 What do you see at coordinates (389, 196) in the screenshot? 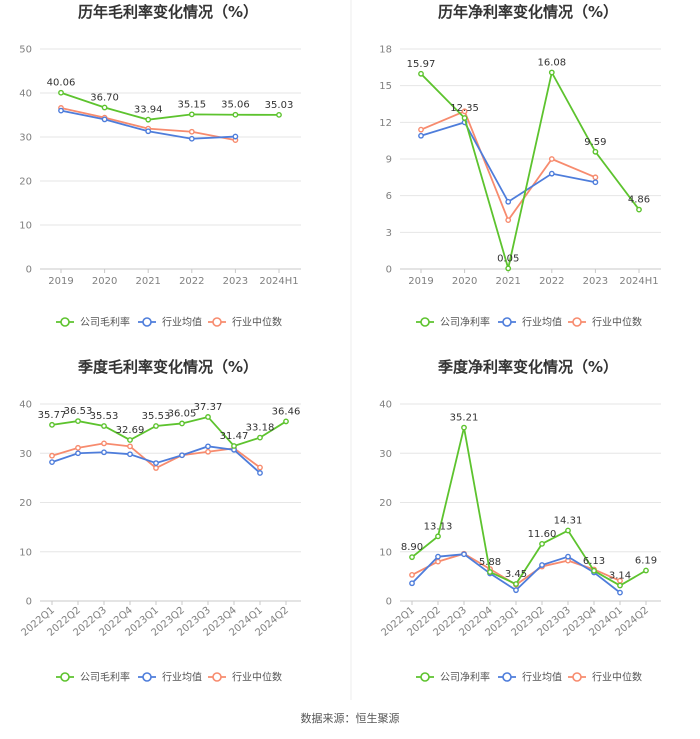
I see `y-tick-label: 6` at bounding box center [389, 196].